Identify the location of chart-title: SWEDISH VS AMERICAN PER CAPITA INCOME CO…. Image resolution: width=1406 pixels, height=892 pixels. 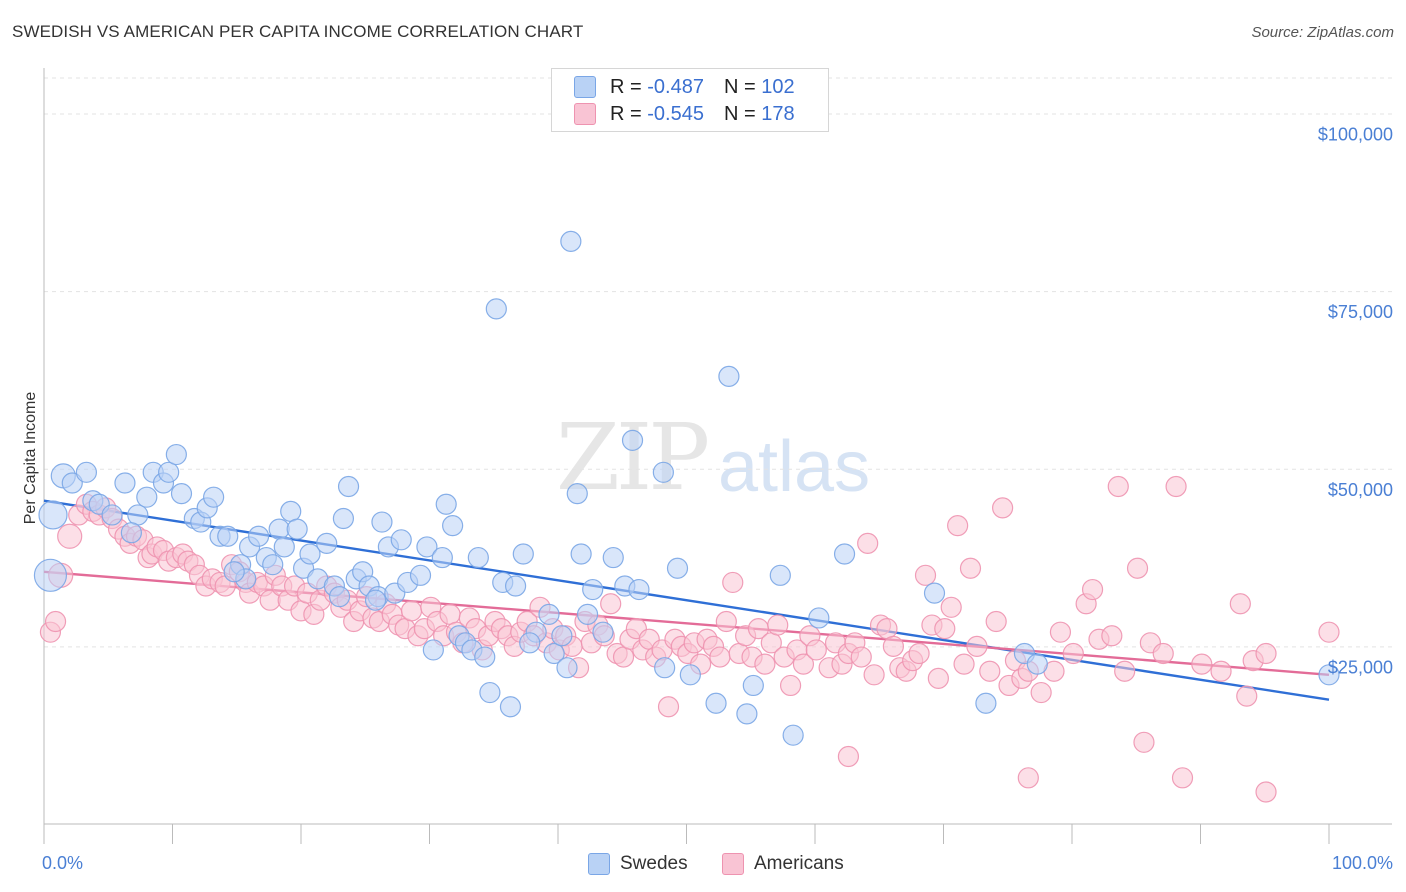
(298, 31).